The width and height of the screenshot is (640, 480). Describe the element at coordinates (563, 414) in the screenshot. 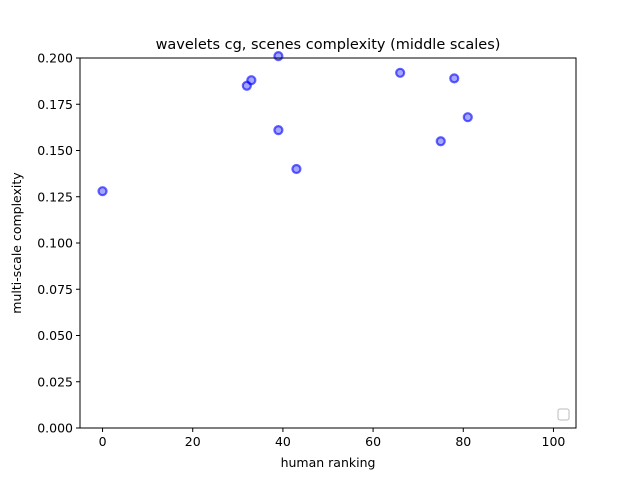

I see `legend-box` at that location.